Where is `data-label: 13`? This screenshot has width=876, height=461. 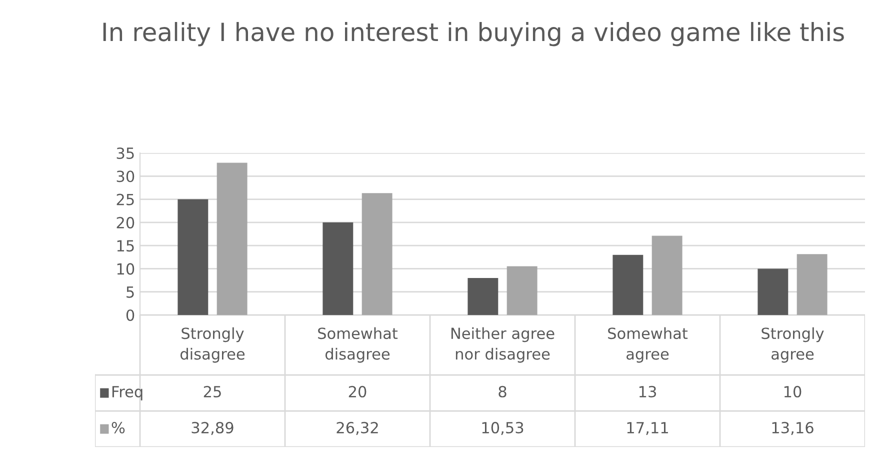
data-label: 13 is located at coordinates (647, 392).